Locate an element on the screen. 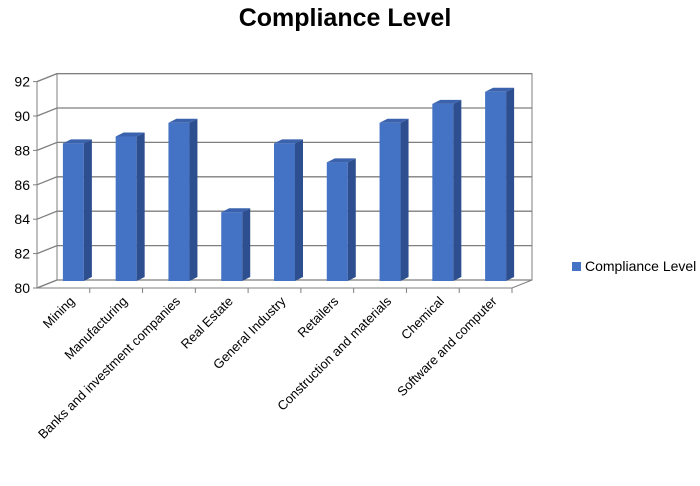 This screenshot has height=486, width=700. y-tick-label: 86 is located at coordinates (22, 185).